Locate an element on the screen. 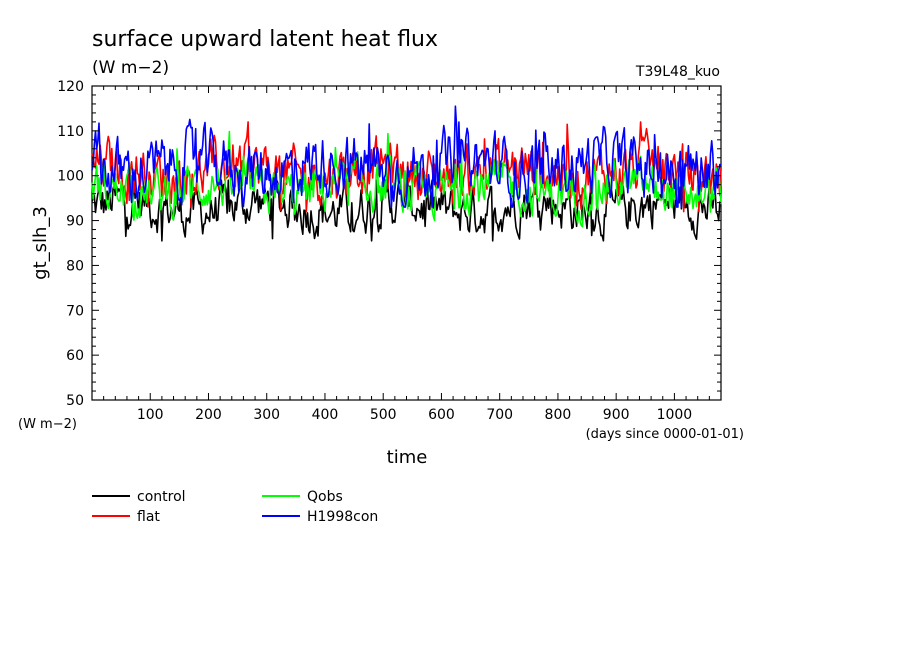 The width and height of the screenshot is (904, 654). legend-item-control: control is located at coordinates (139, 497).